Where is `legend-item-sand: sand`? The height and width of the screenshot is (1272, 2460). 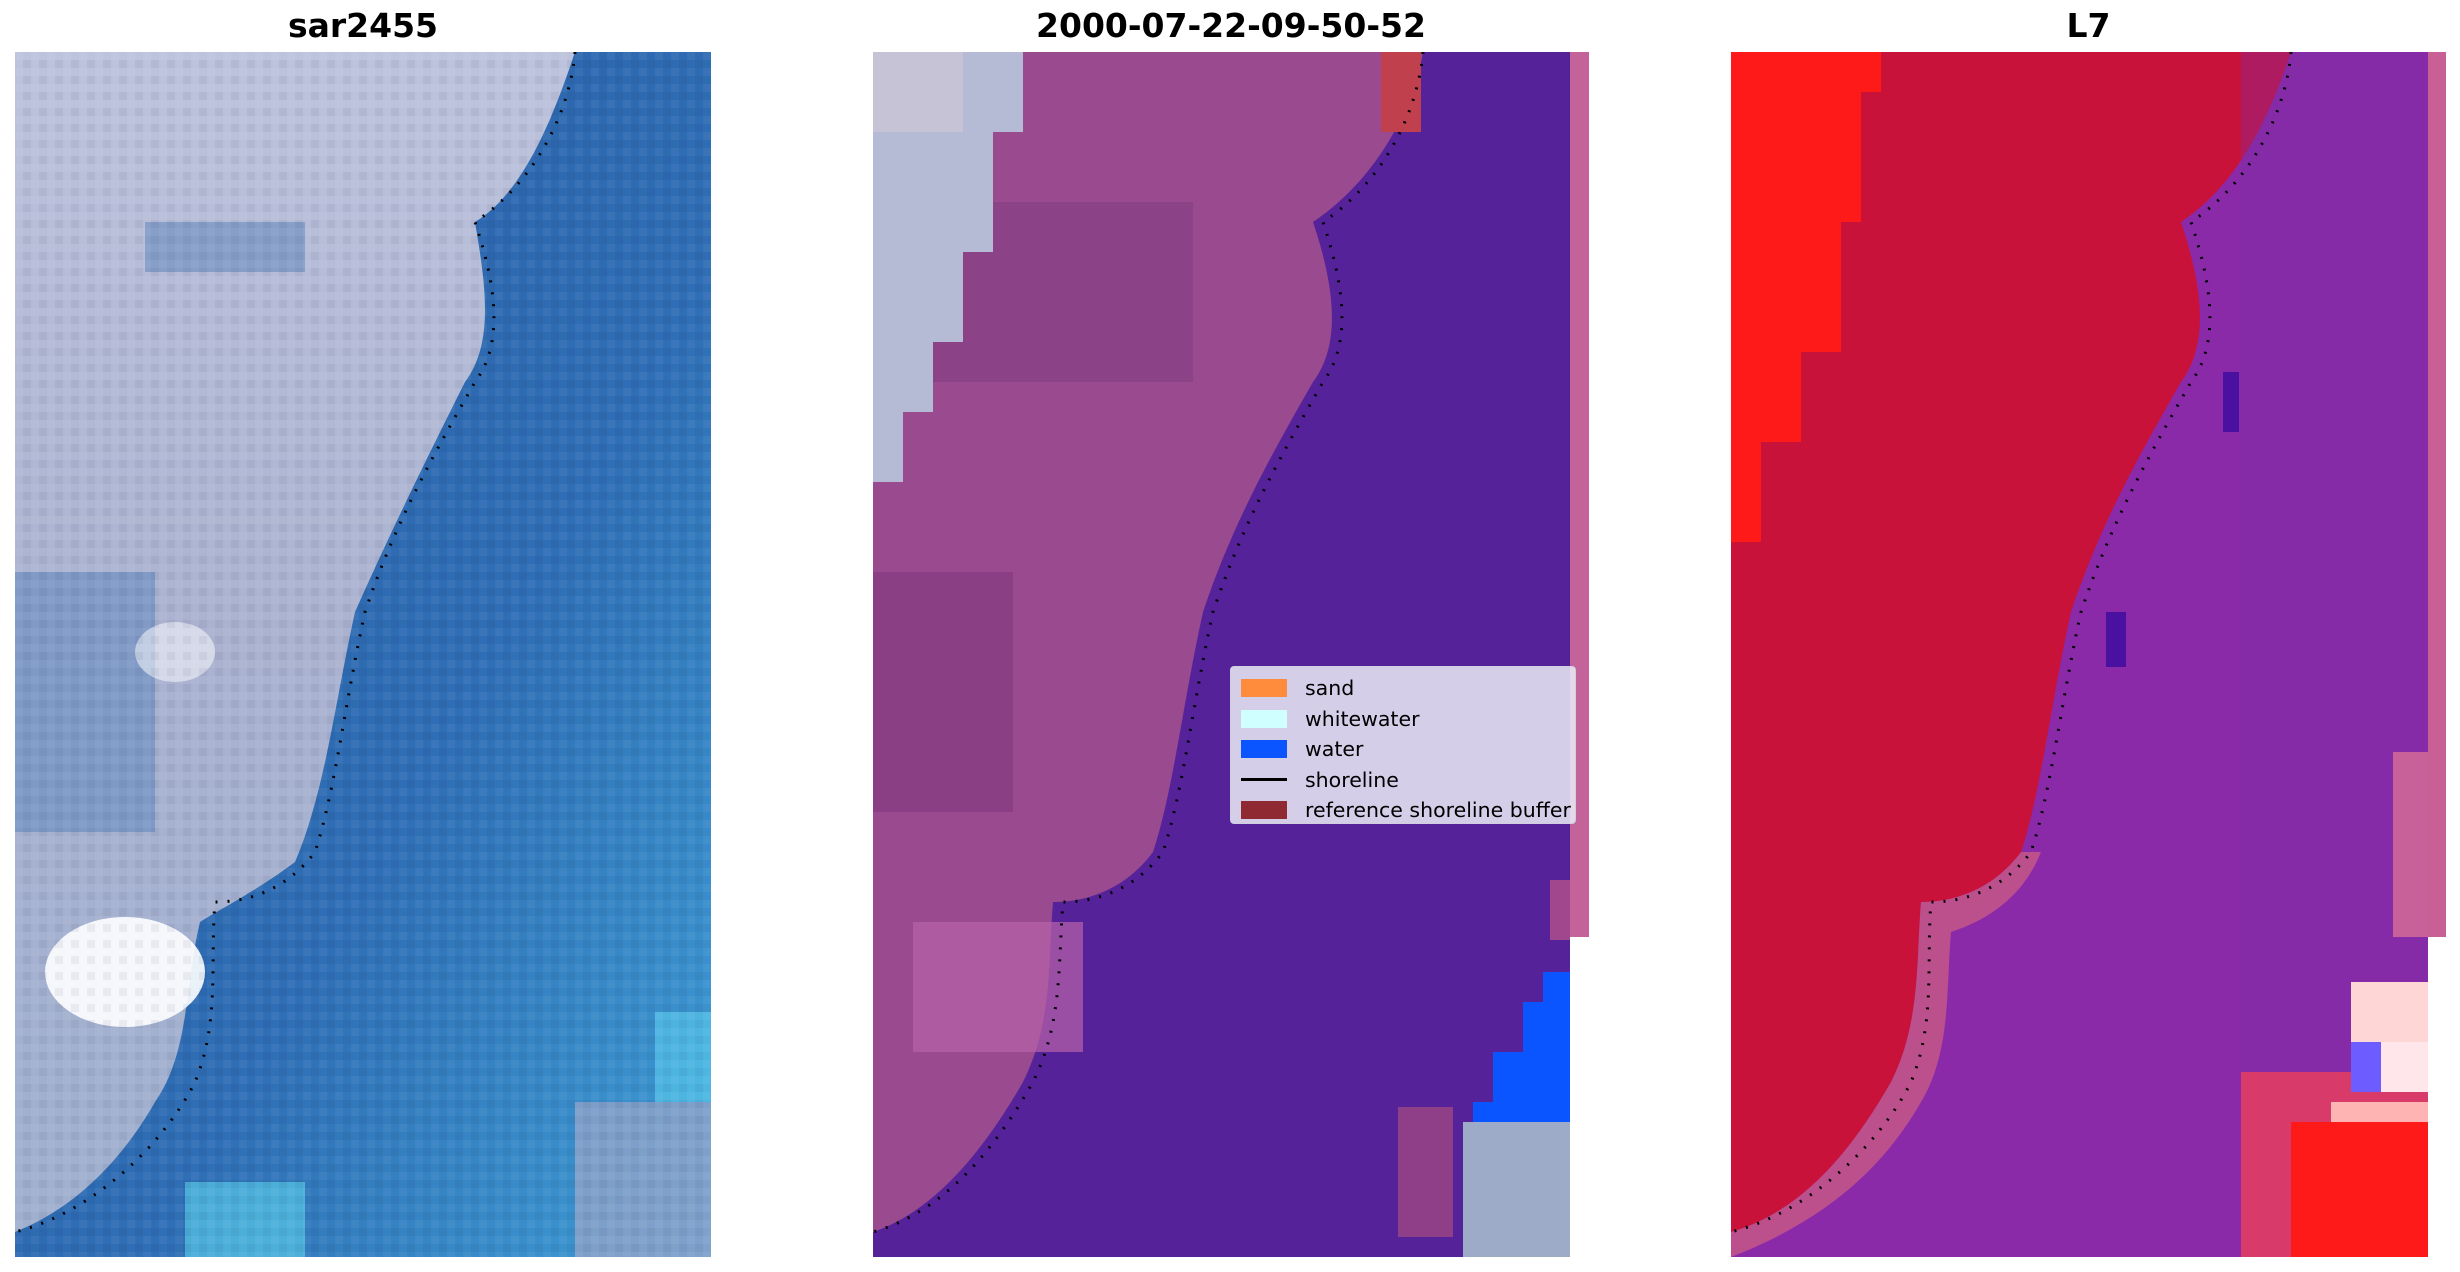
legend-item-sand: sand is located at coordinates (1403, 688).